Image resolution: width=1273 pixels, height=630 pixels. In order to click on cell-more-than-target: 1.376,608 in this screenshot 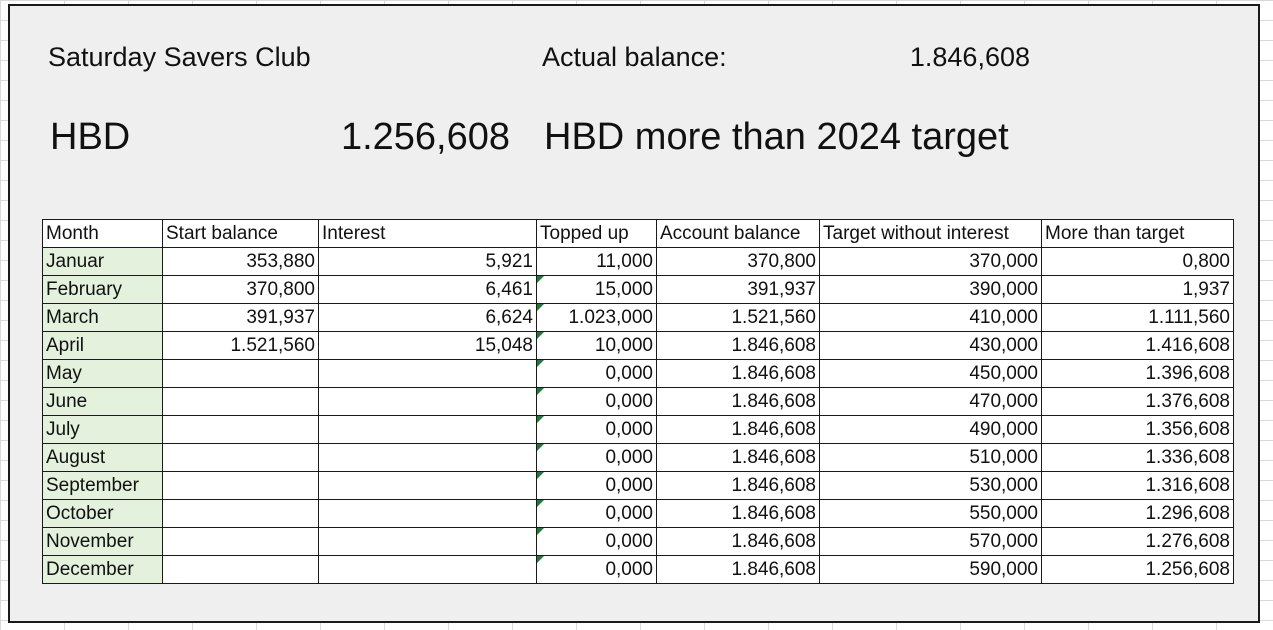, I will do `click(1137, 401)`.